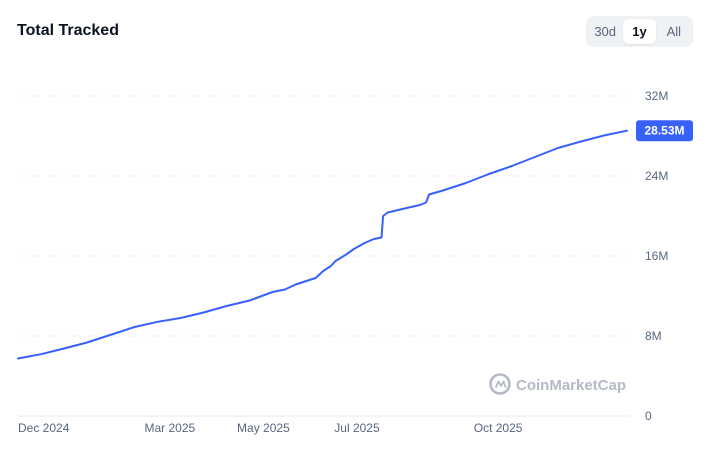 The height and width of the screenshot is (455, 707). What do you see at coordinates (68, 30) in the screenshot?
I see `chart-title: Total Tracked` at bounding box center [68, 30].